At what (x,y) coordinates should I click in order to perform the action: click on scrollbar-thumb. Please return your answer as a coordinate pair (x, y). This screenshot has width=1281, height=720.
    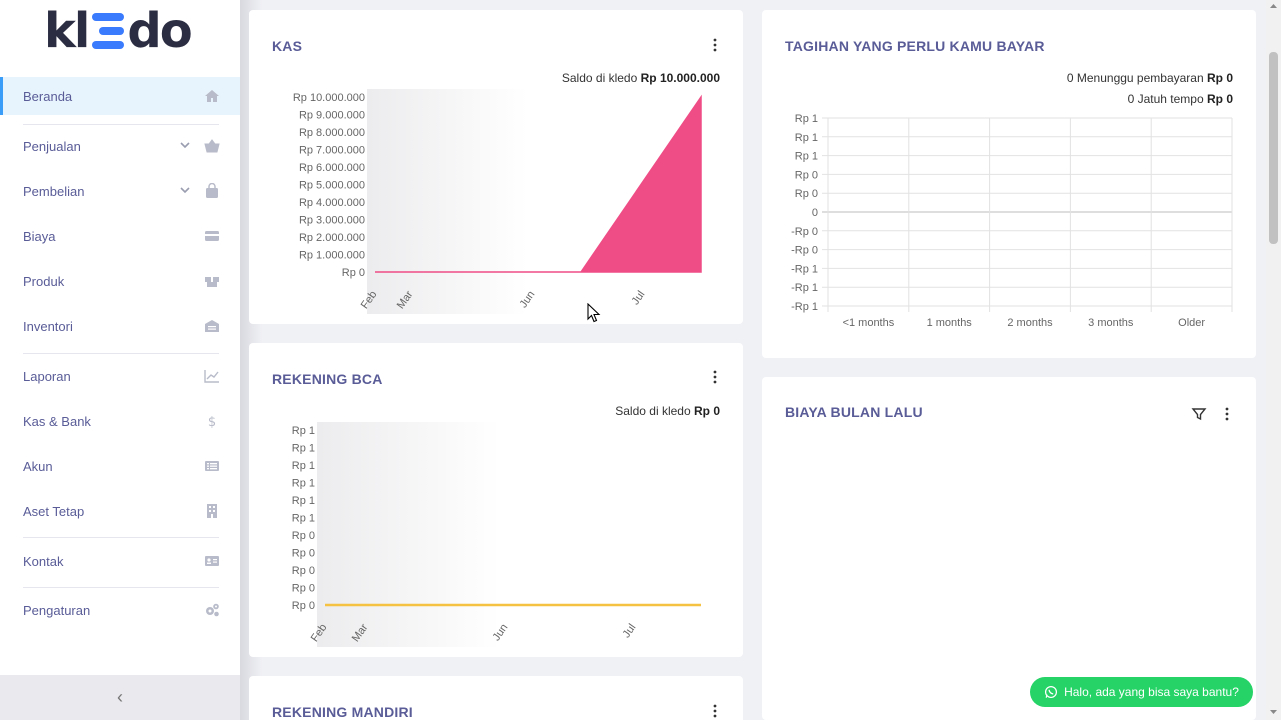
    Looking at the image, I should click on (1273, 148).